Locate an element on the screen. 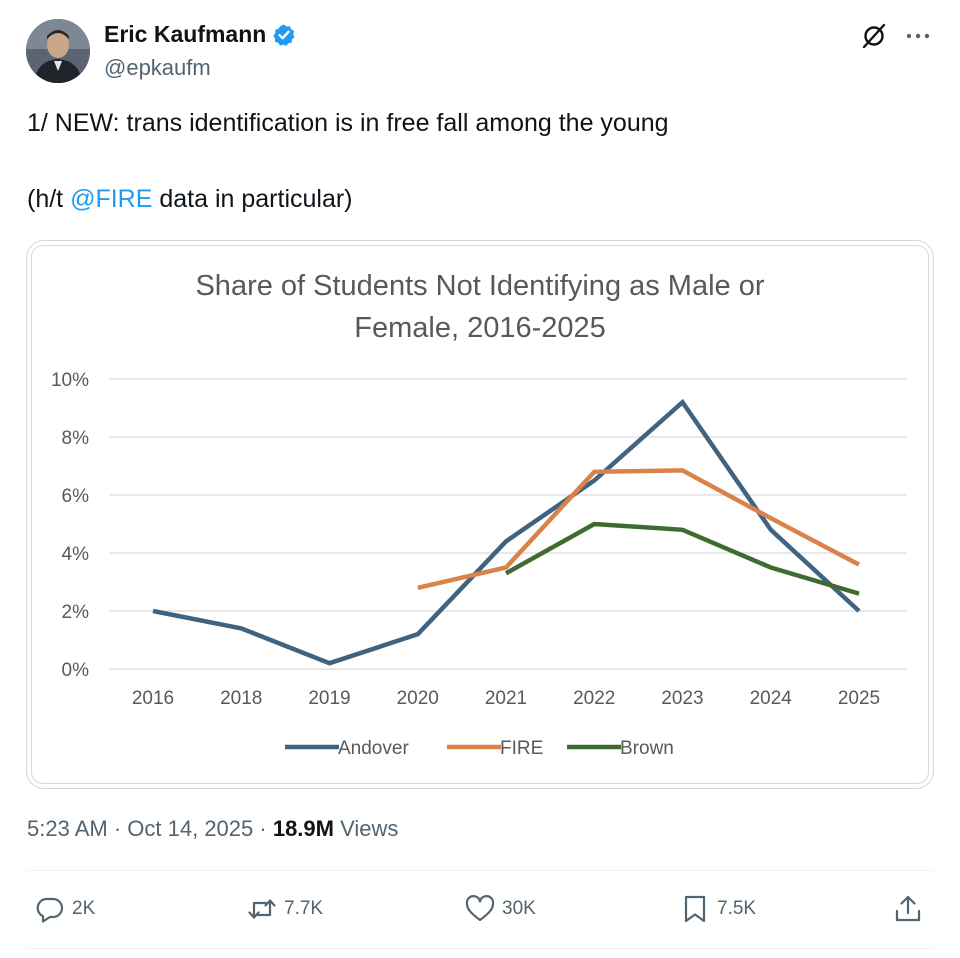  like-button: 30K is located at coordinates (500, 909).